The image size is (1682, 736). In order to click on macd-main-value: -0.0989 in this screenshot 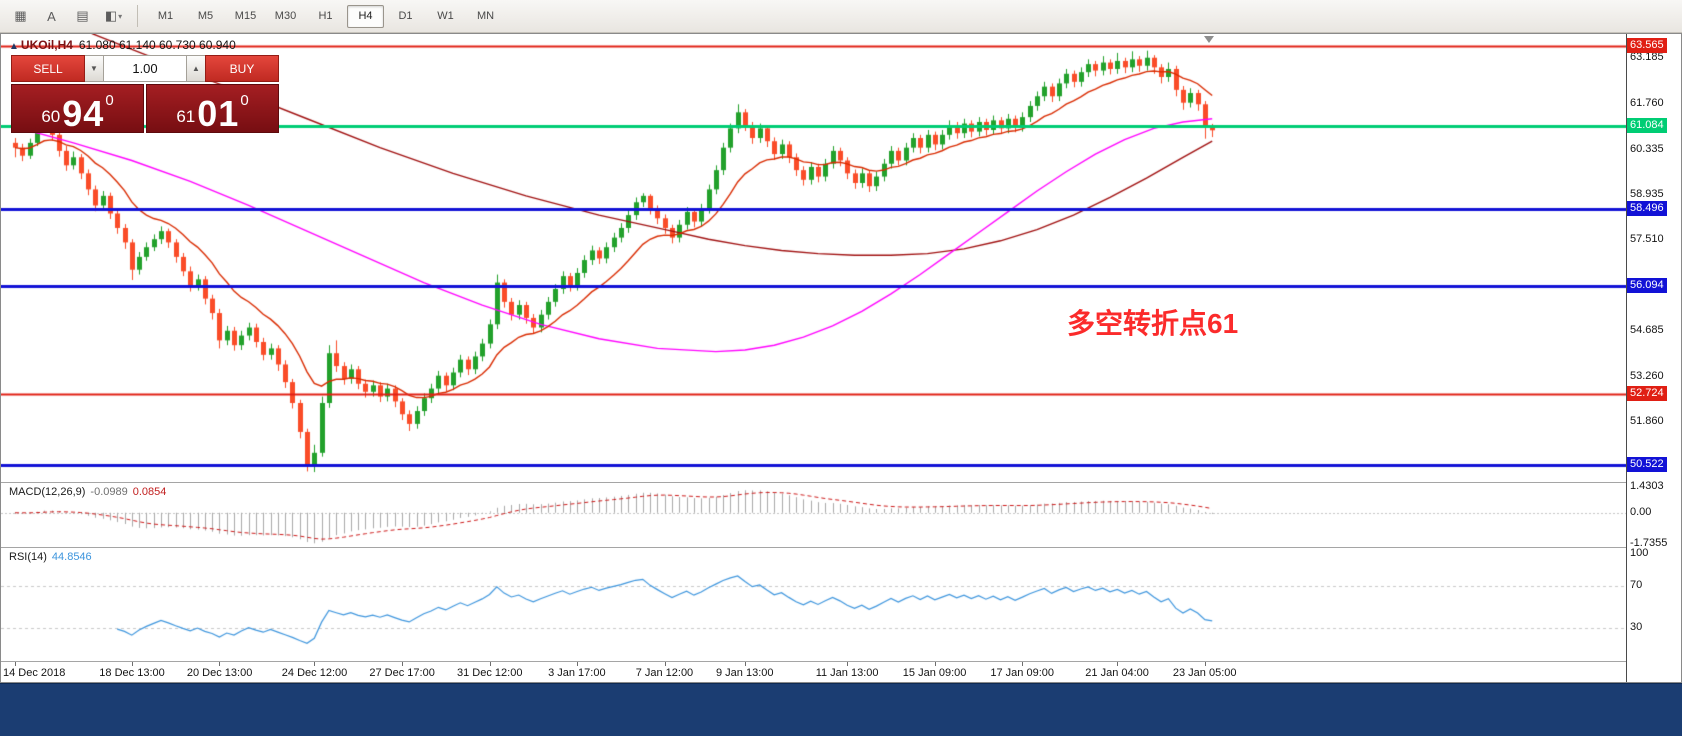, I will do `click(109, 492)`.